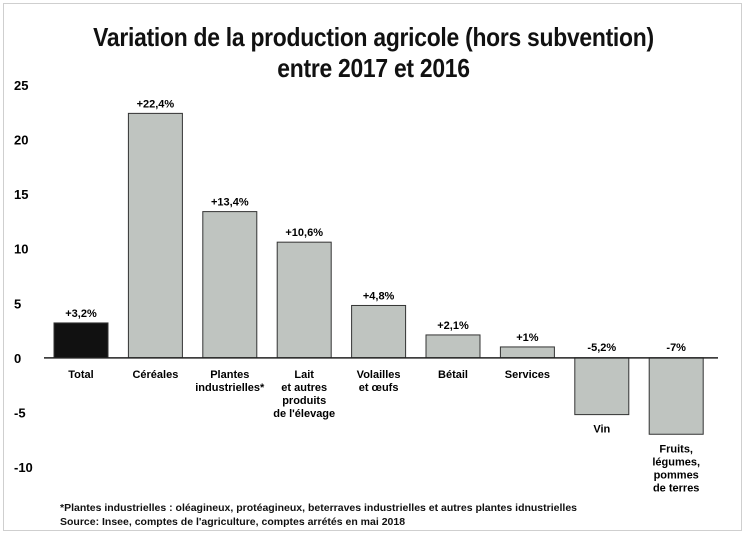 The height and width of the screenshot is (536, 747). I want to click on y-tick-label: 25, so click(21, 85).